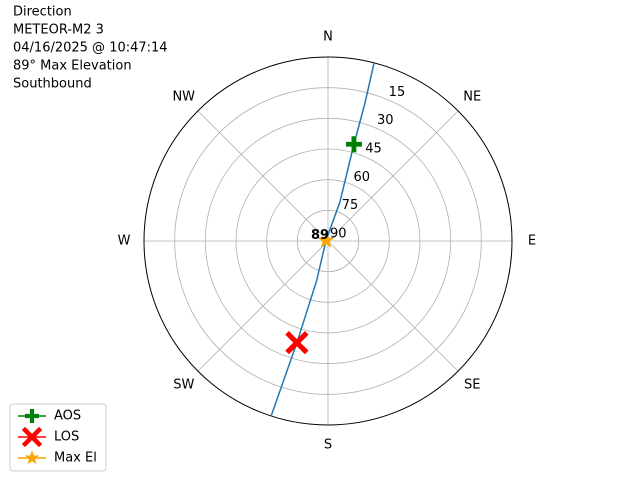  I want to click on direction-label: E, so click(532, 241).